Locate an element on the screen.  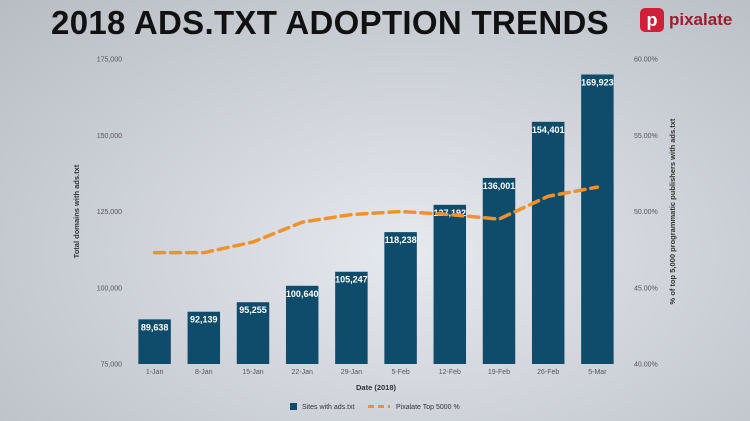
bar-value-label: 118,238 is located at coordinates (401, 240).